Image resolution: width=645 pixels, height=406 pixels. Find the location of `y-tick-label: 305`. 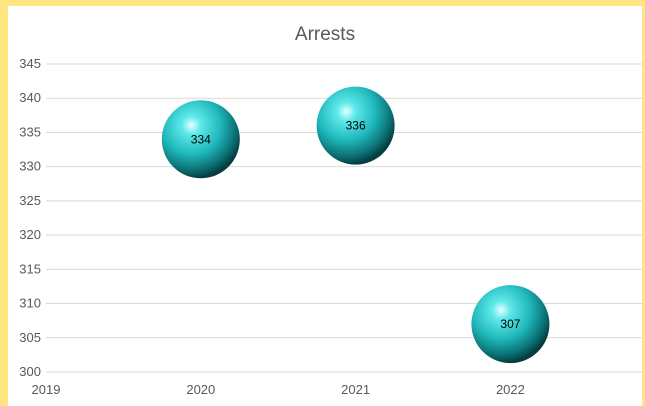

y-tick-label: 305 is located at coordinates (30, 337).